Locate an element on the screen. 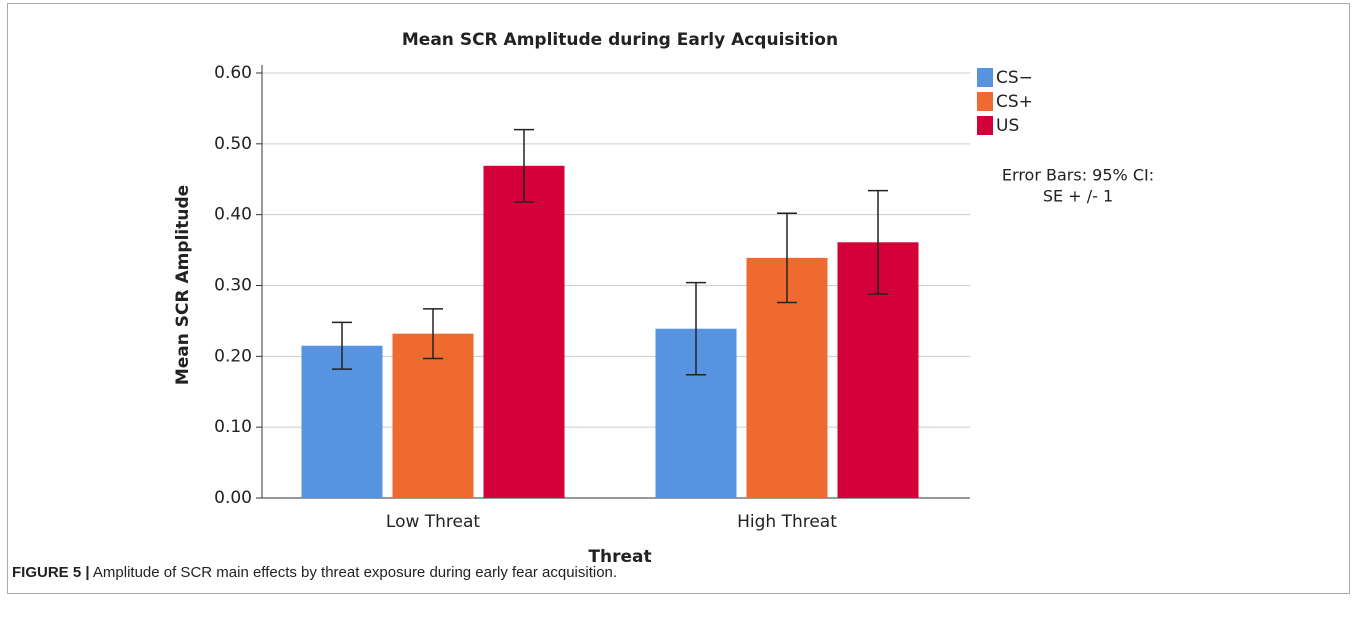 The image size is (1358, 633). caption-label: FIGURE 5 | is located at coordinates (51, 572).